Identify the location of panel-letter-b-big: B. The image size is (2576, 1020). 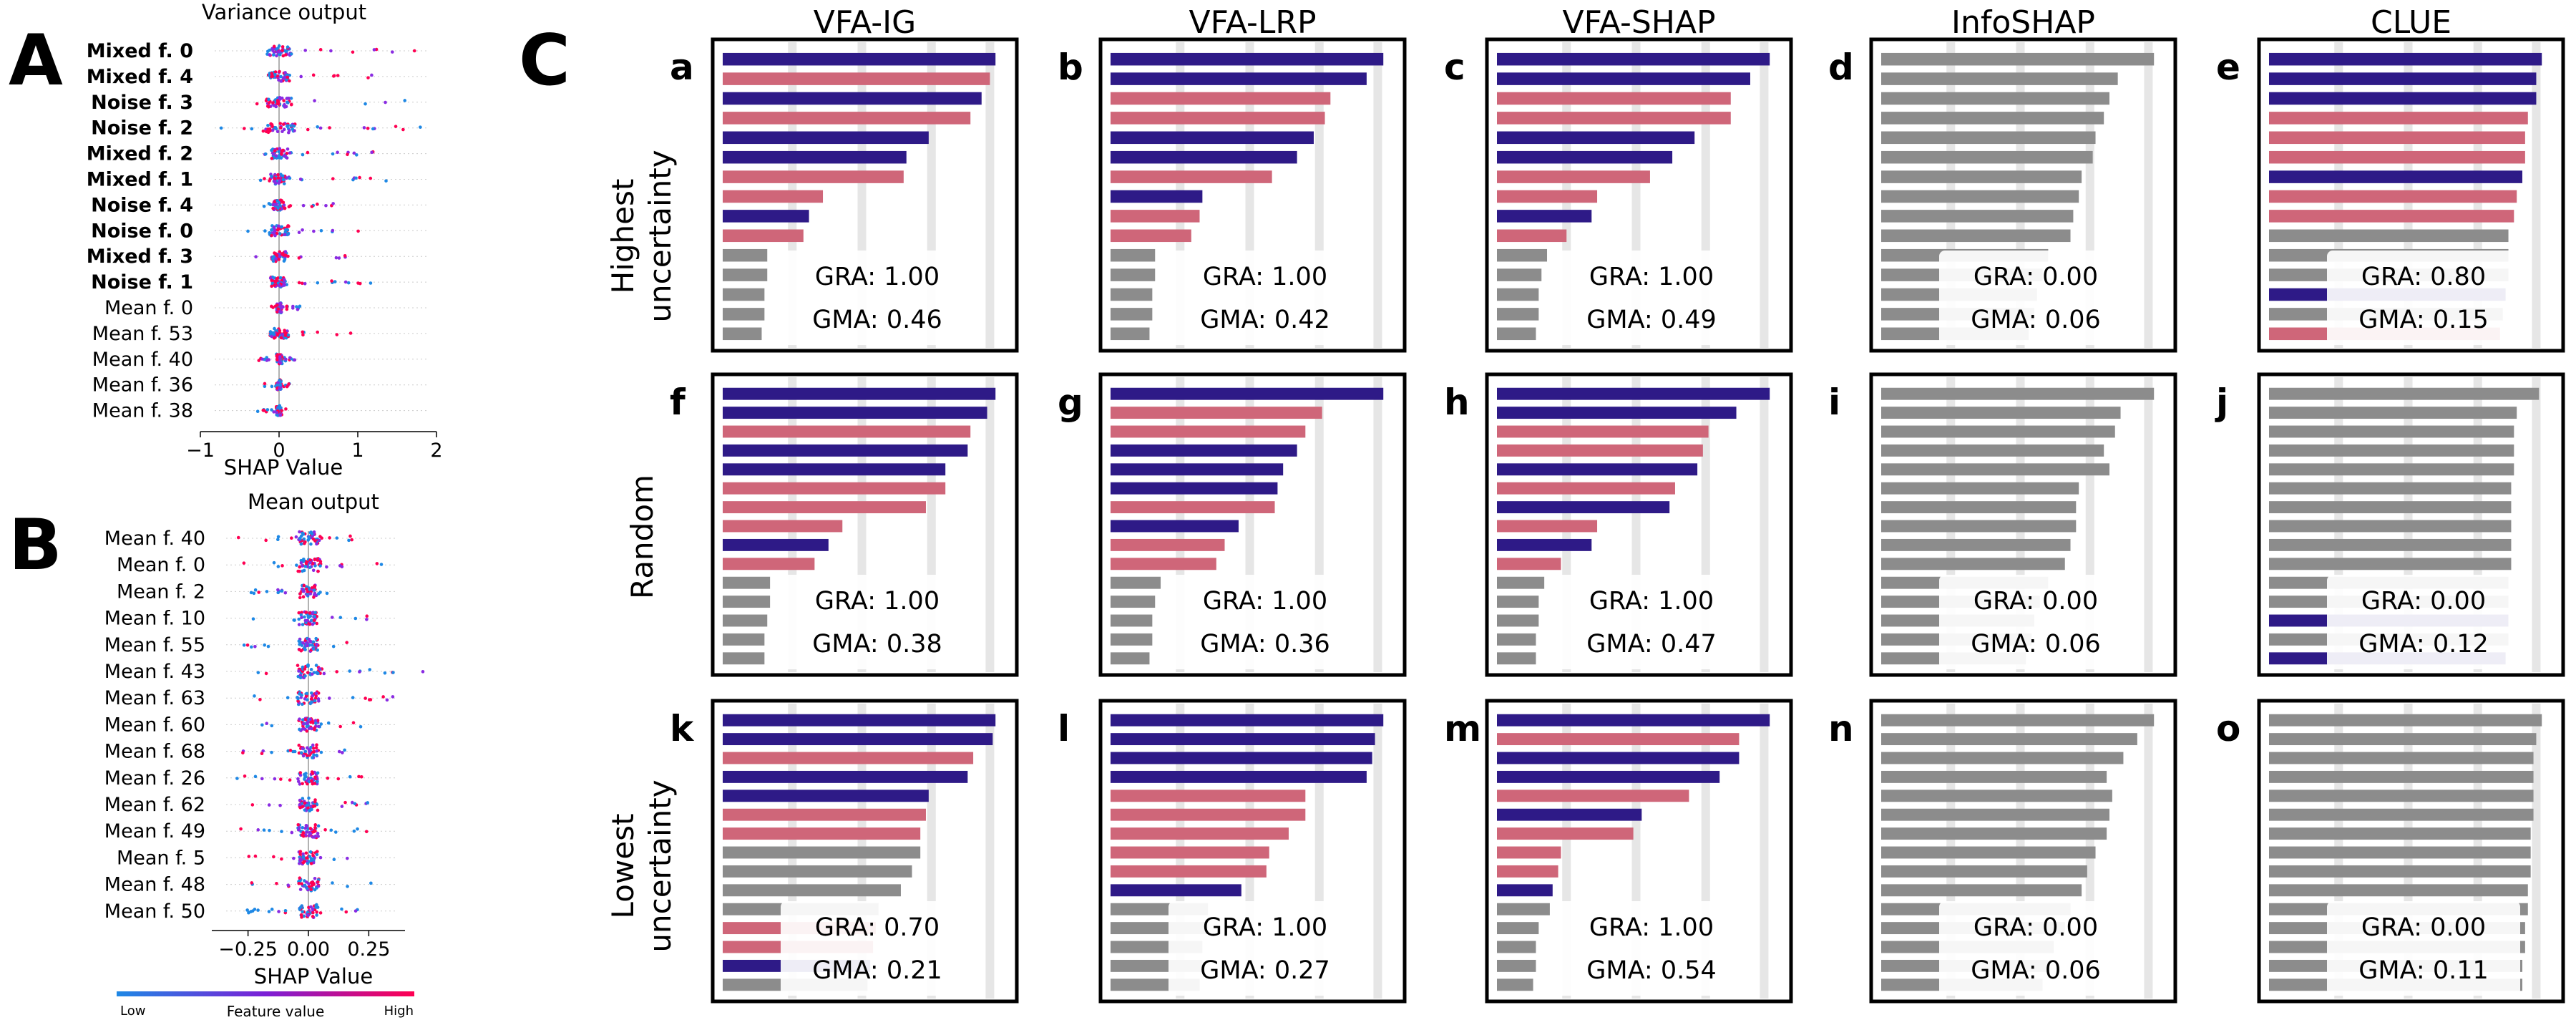
(35, 545).